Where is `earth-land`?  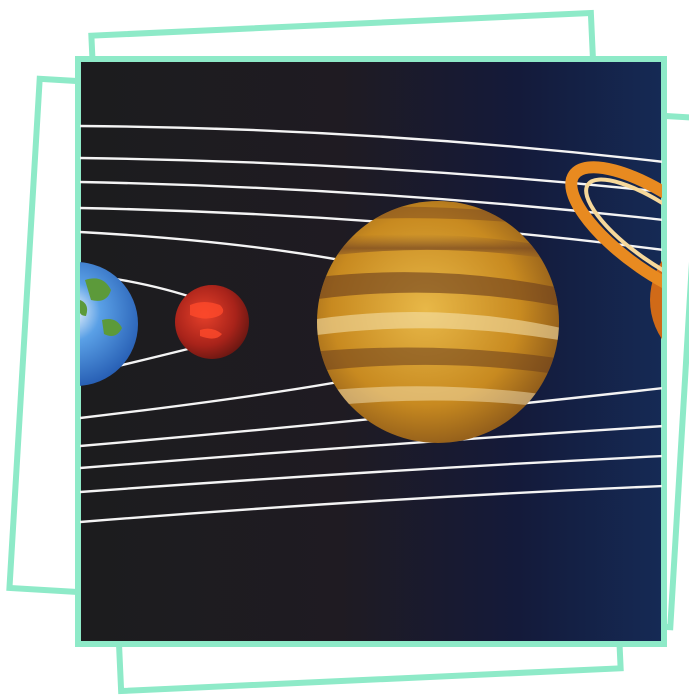 earth-land is located at coordinates (101, 307).